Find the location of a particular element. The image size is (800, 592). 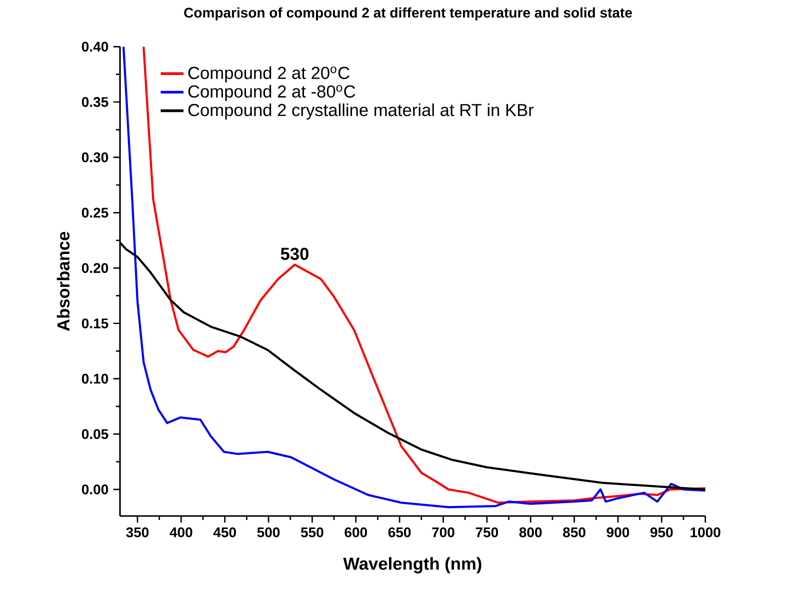

legend-label: Compound 2 at -80$^{o}$C is located at coordinates (272, 93).